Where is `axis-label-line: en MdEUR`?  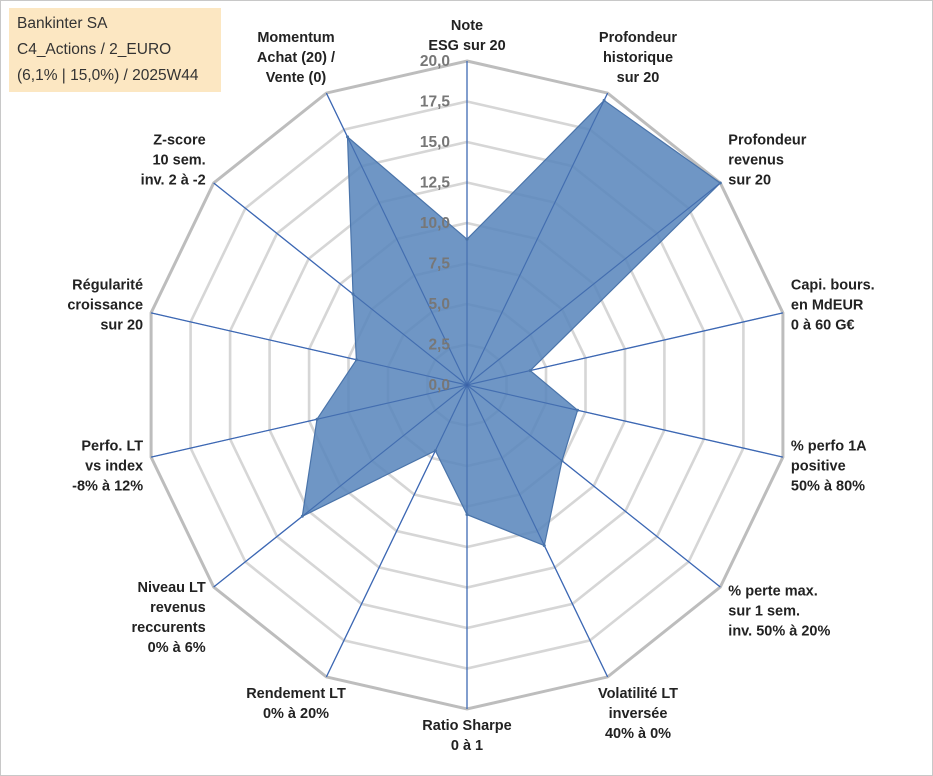 axis-label-line: en MdEUR is located at coordinates (827, 305).